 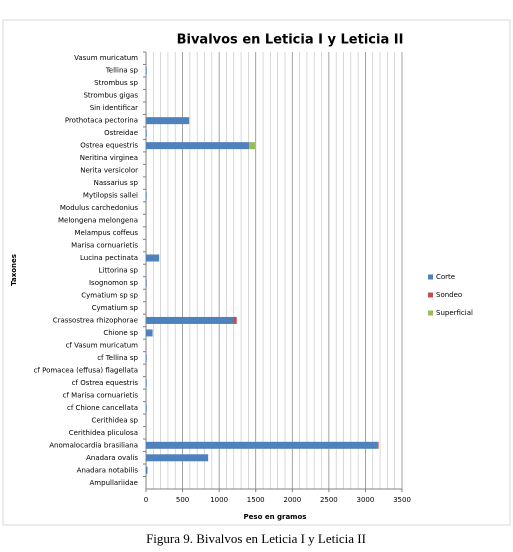 What do you see at coordinates (99, 208) in the screenshot?
I see `y-tick-label: Modulus carchedonius` at bounding box center [99, 208].